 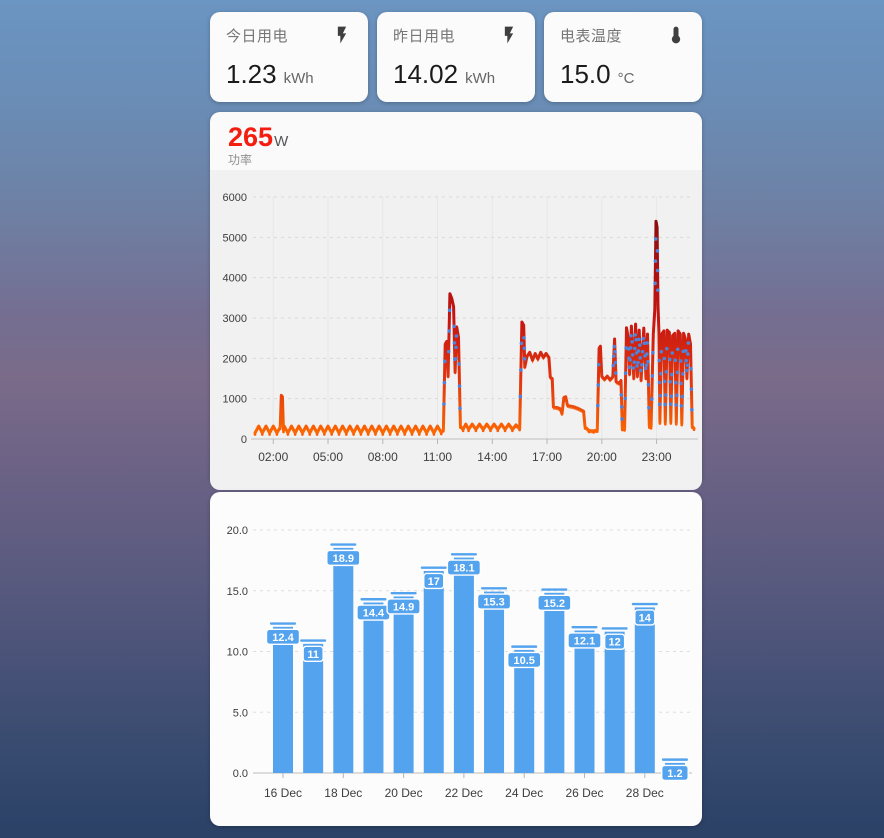 I want to click on bar-value-label: 15.2, so click(x=554, y=604).